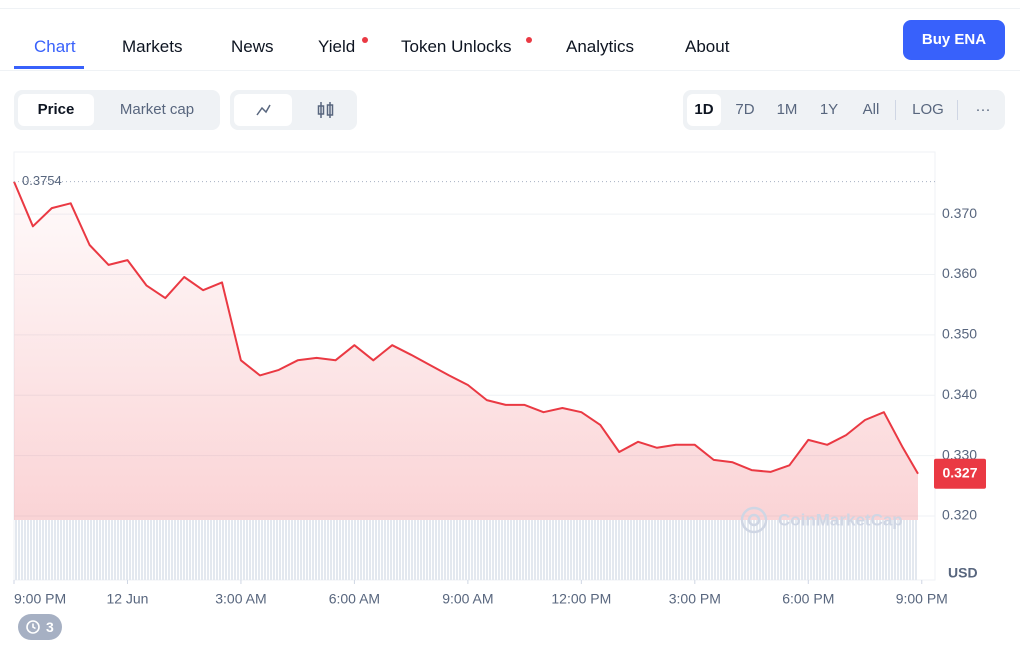 Image resolution: width=1020 pixels, height=650 pixels. I want to click on log-button: LOG, so click(928, 109).